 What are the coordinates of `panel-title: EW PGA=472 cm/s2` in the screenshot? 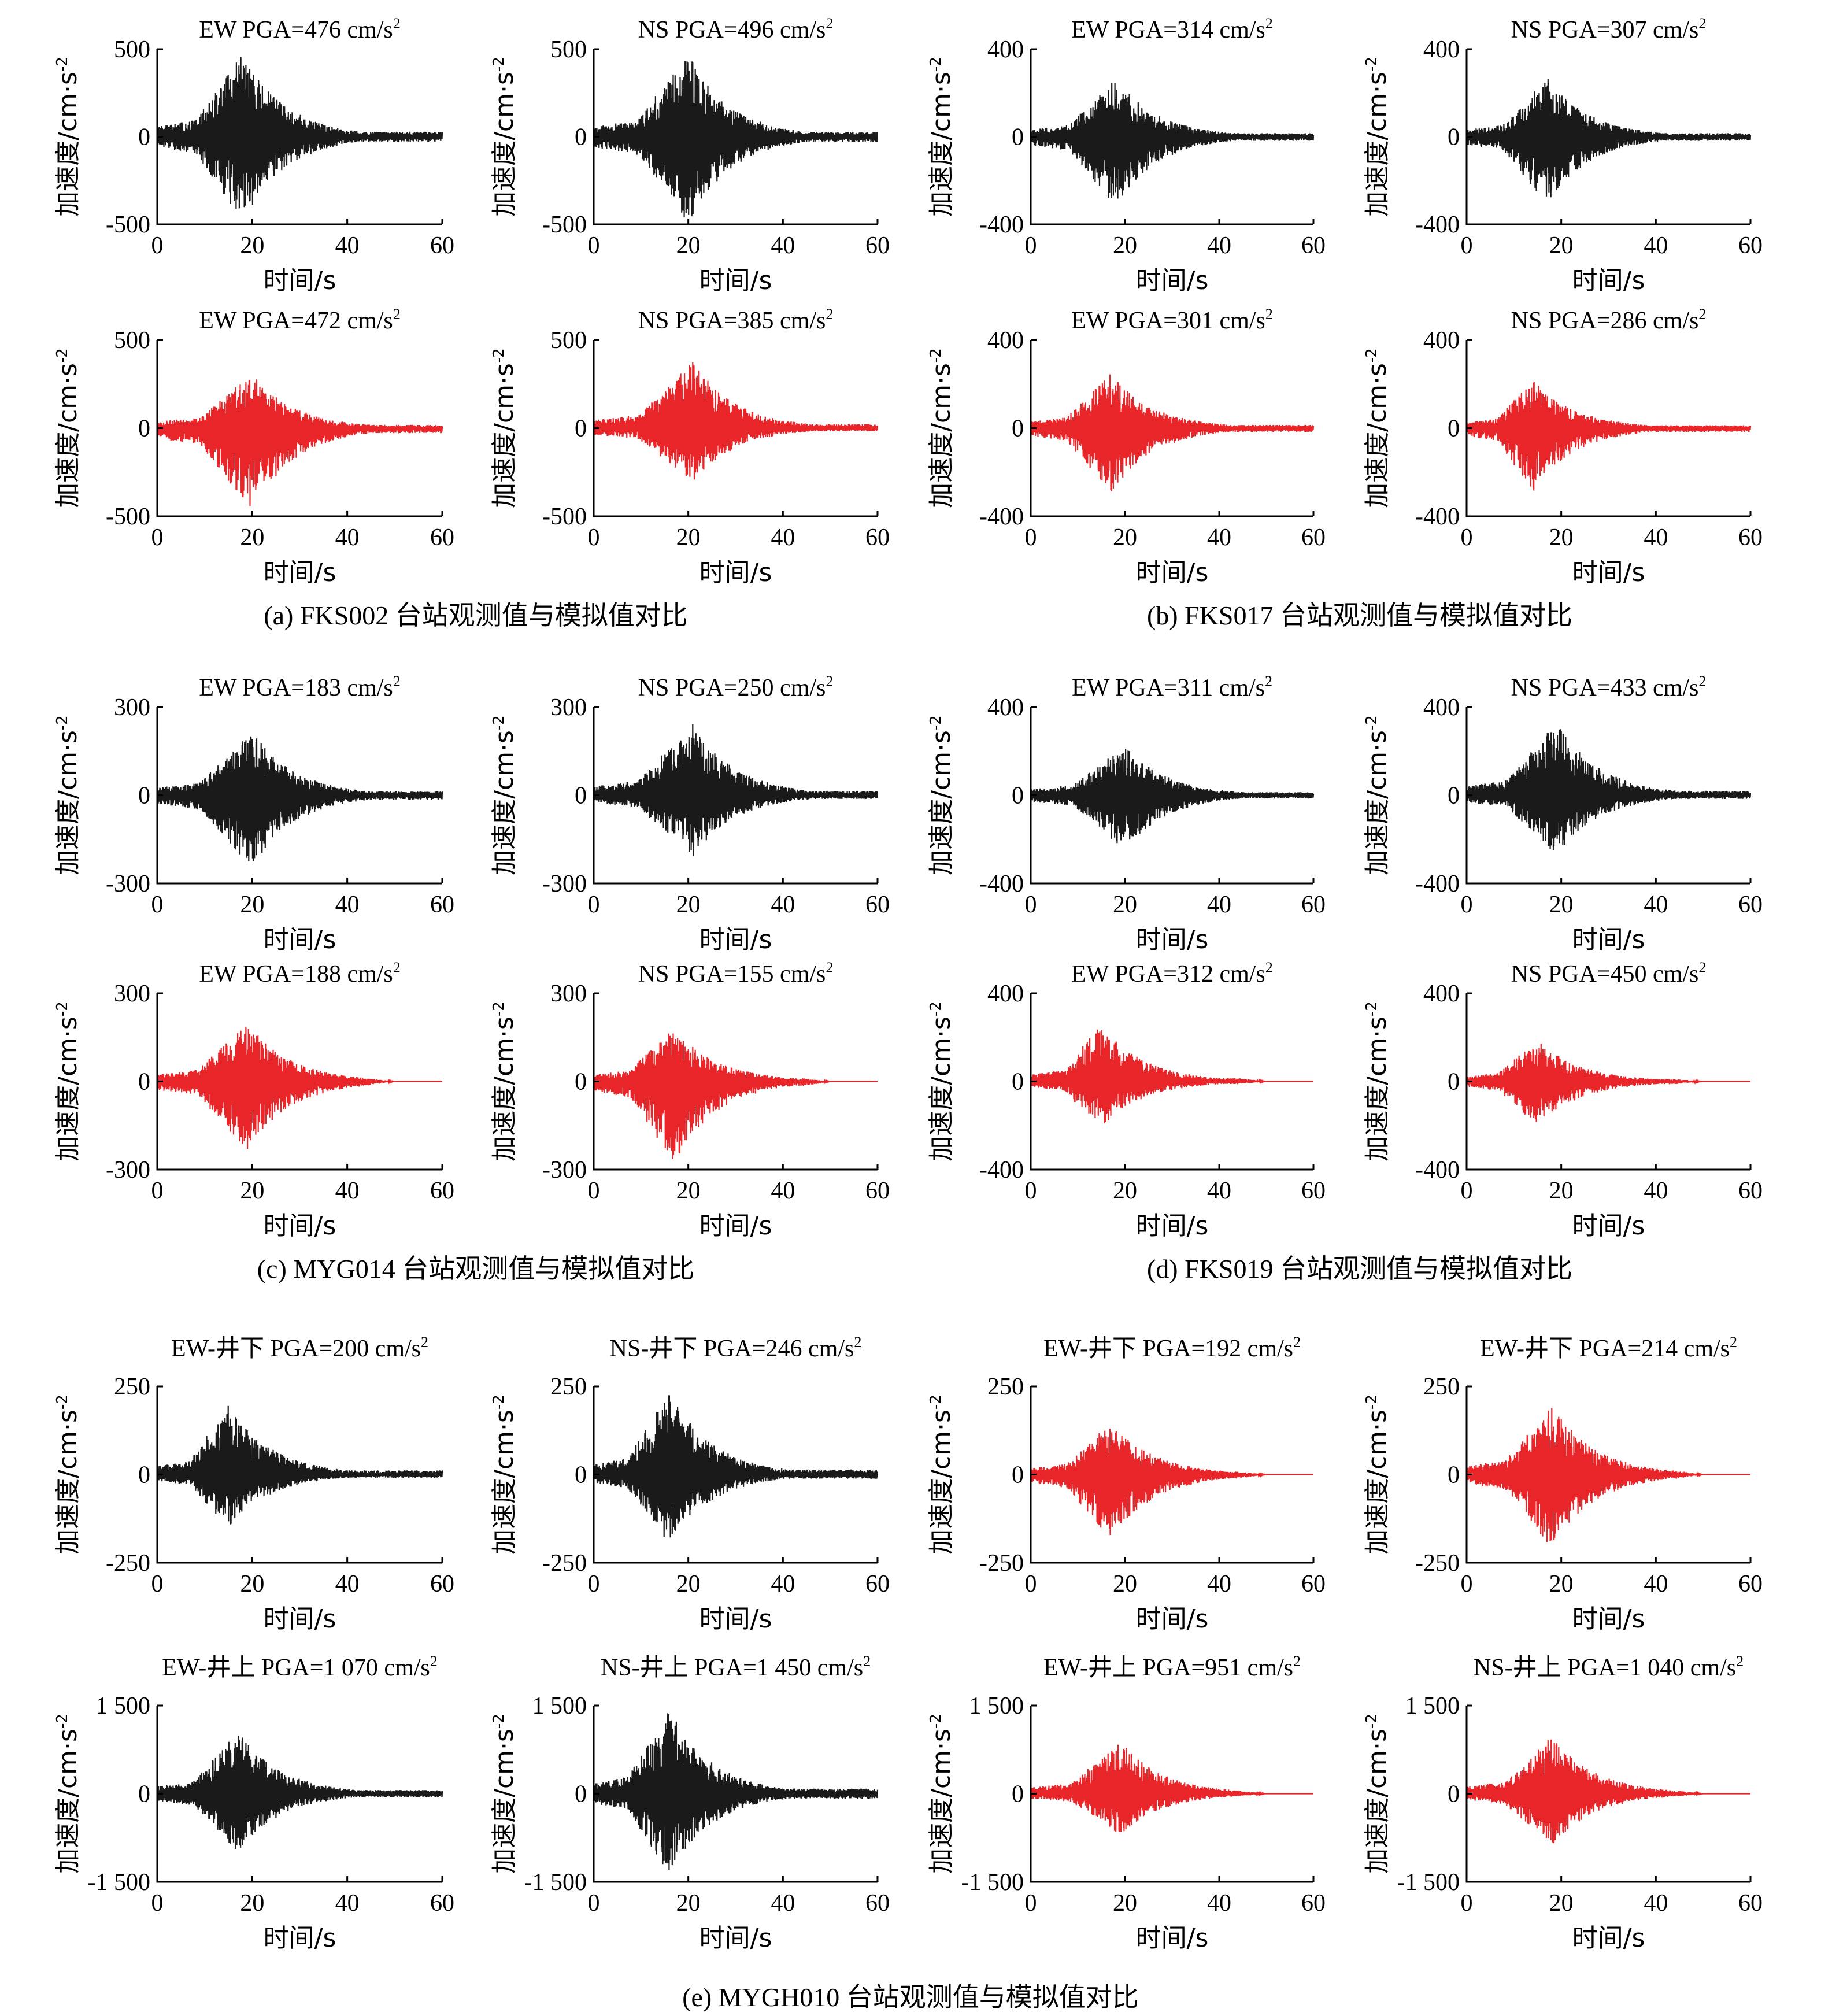 It's located at (300, 320).